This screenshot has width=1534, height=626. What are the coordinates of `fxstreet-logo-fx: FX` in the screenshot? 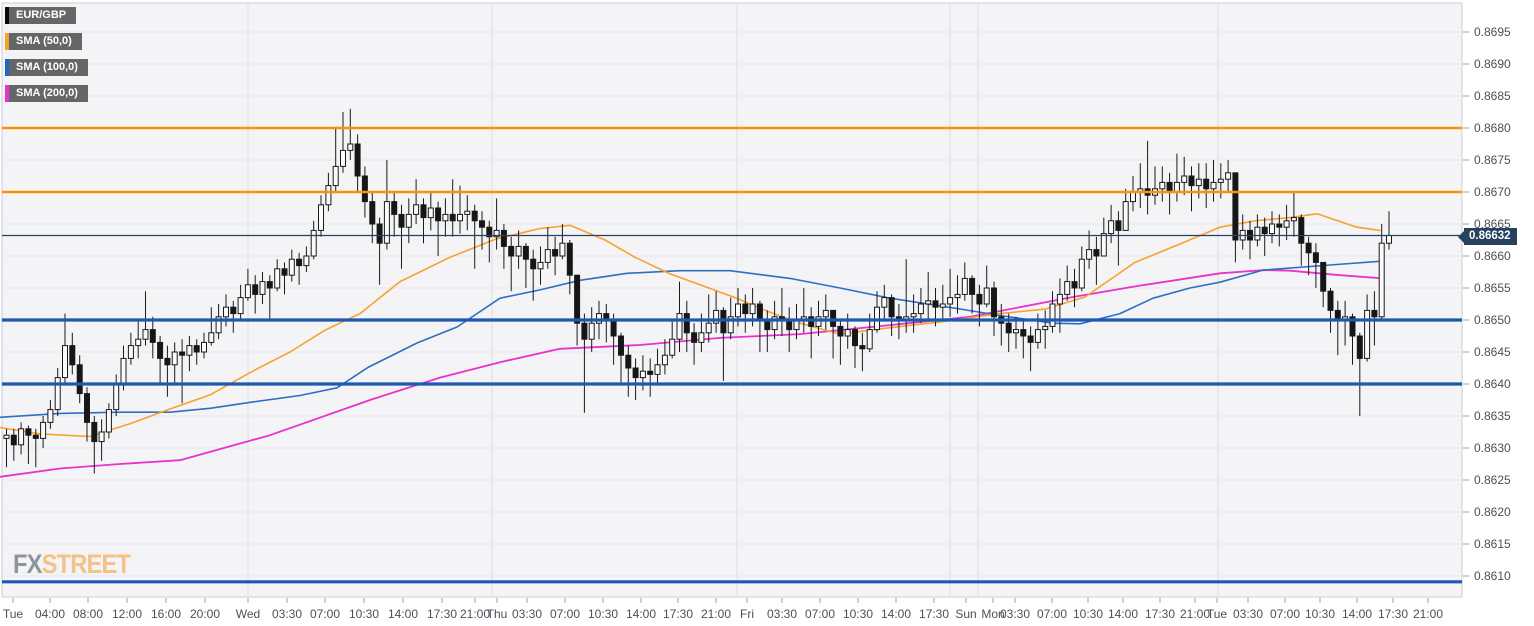 It's located at (27, 564).